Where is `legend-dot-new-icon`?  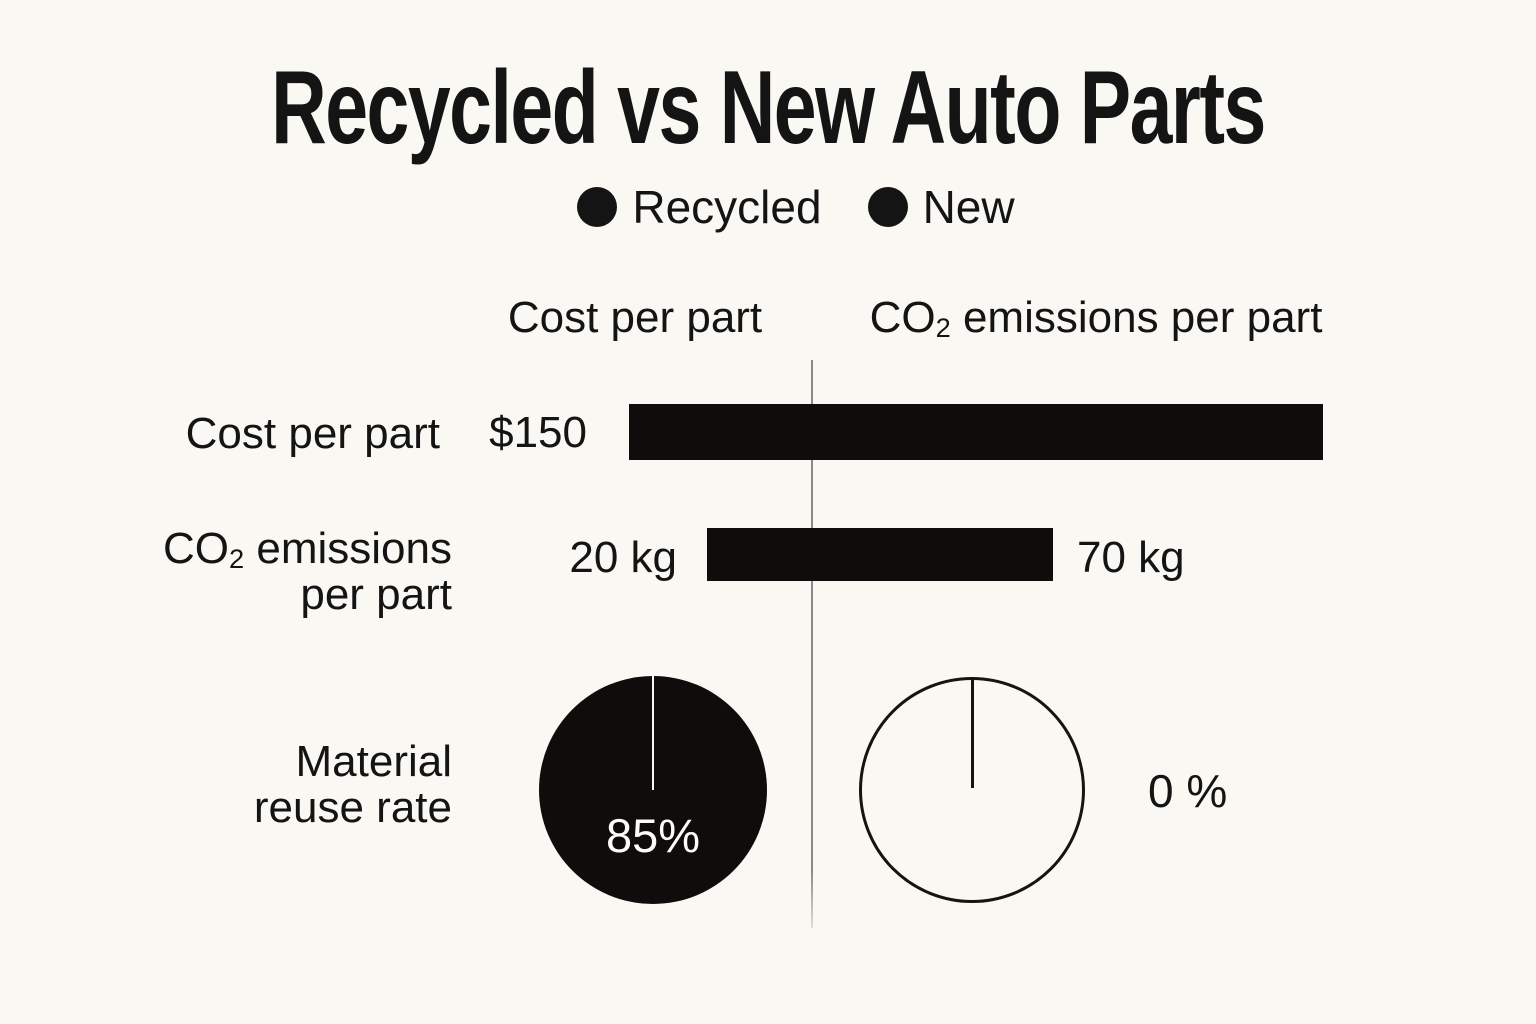 legend-dot-new-icon is located at coordinates (887, 207).